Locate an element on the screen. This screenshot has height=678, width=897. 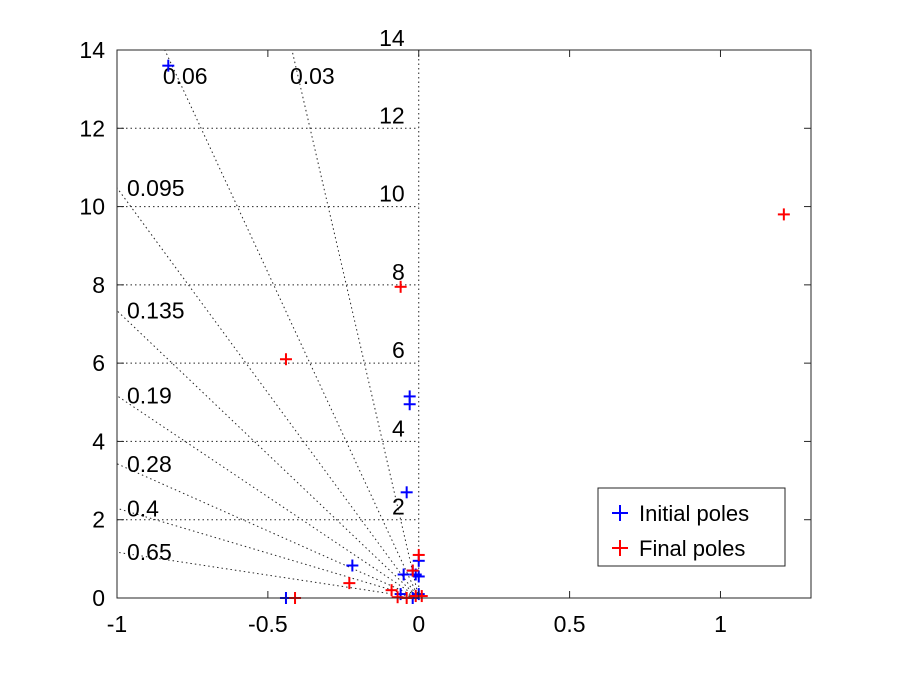
y-tick-label: 2 is located at coordinates (98, 520).